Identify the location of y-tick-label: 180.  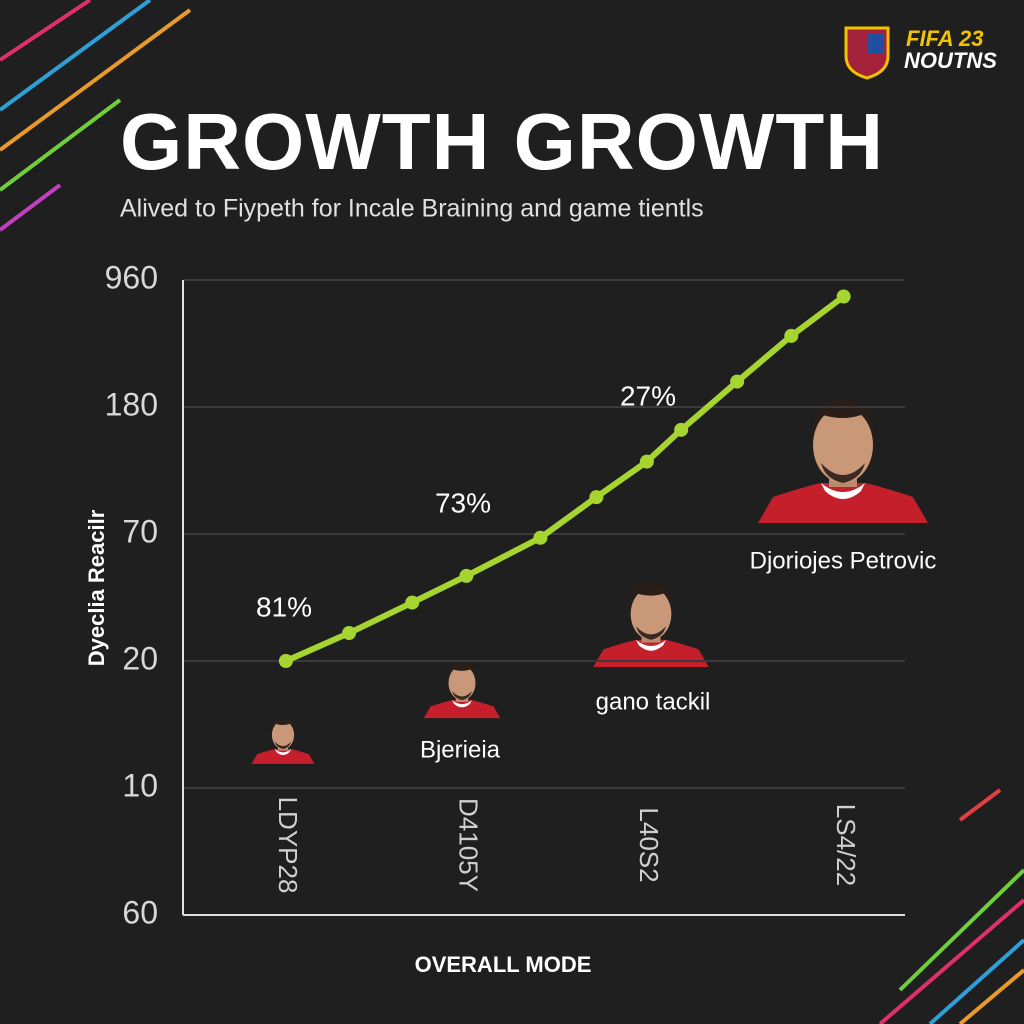
(131, 404).